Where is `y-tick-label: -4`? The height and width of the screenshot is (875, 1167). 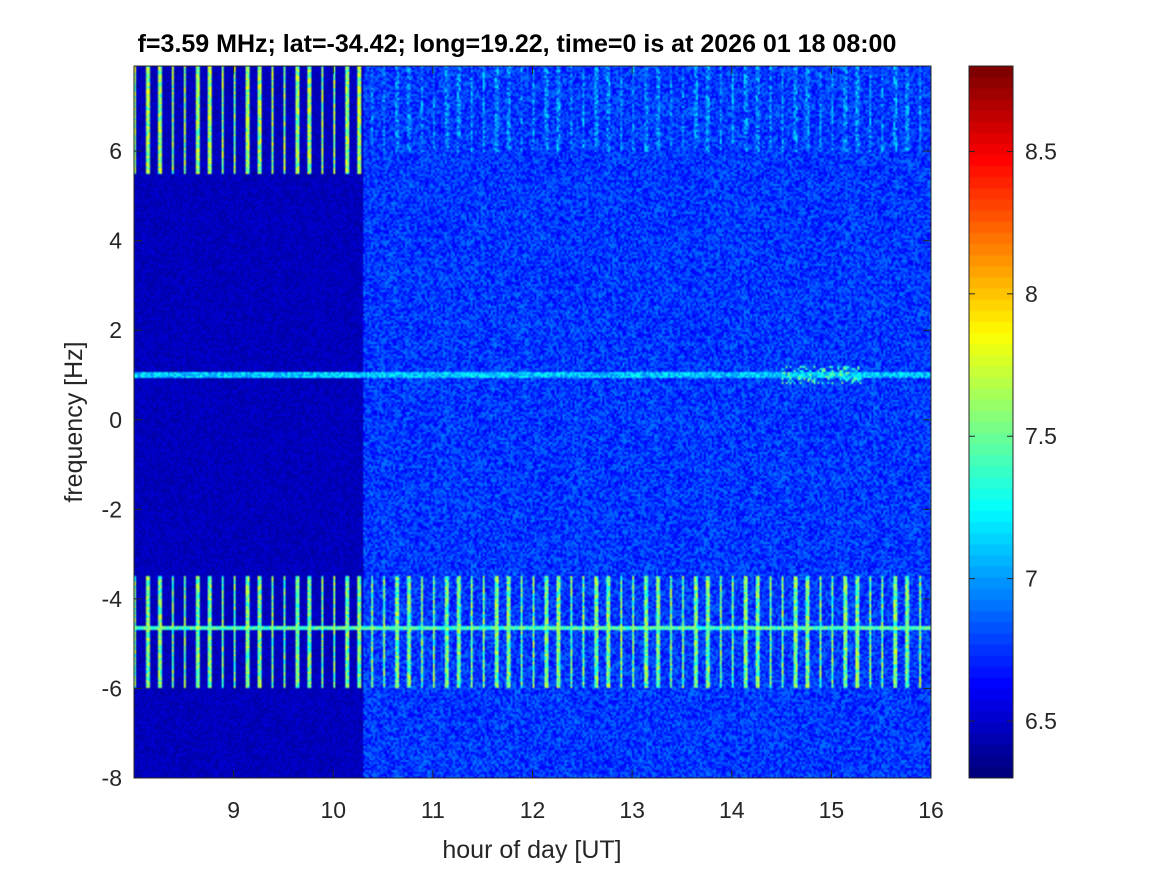 y-tick-label: -4 is located at coordinates (112, 599).